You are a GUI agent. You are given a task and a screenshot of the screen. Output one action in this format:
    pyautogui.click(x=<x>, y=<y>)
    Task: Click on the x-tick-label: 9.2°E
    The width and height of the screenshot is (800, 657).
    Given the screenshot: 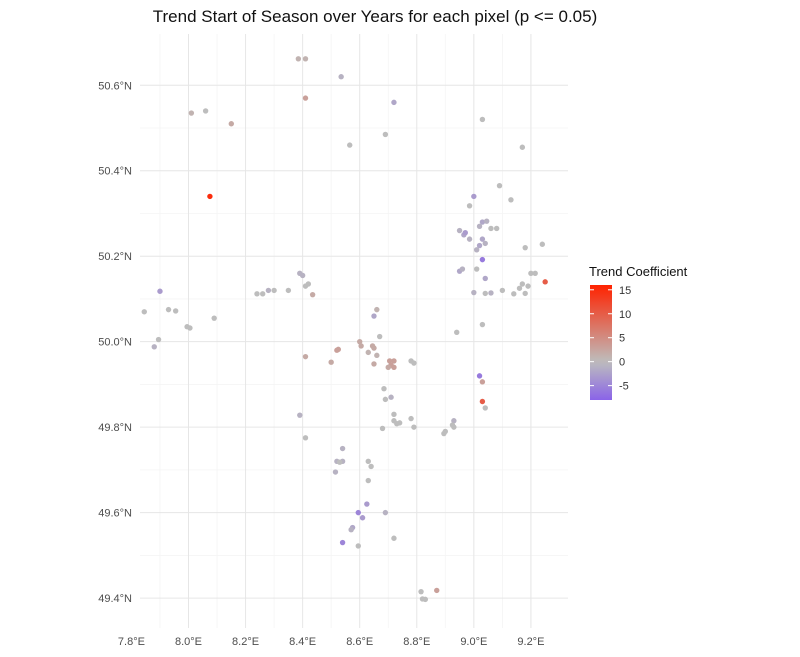 What is the action you would take?
    pyautogui.click(x=530, y=642)
    